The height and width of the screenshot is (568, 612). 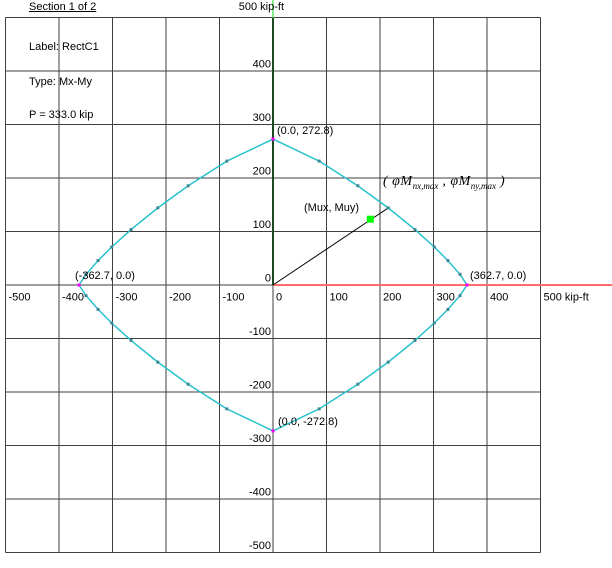 What do you see at coordinates (262, 65) in the screenshot?
I see `y-tick-label: 400` at bounding box center [262, 65].